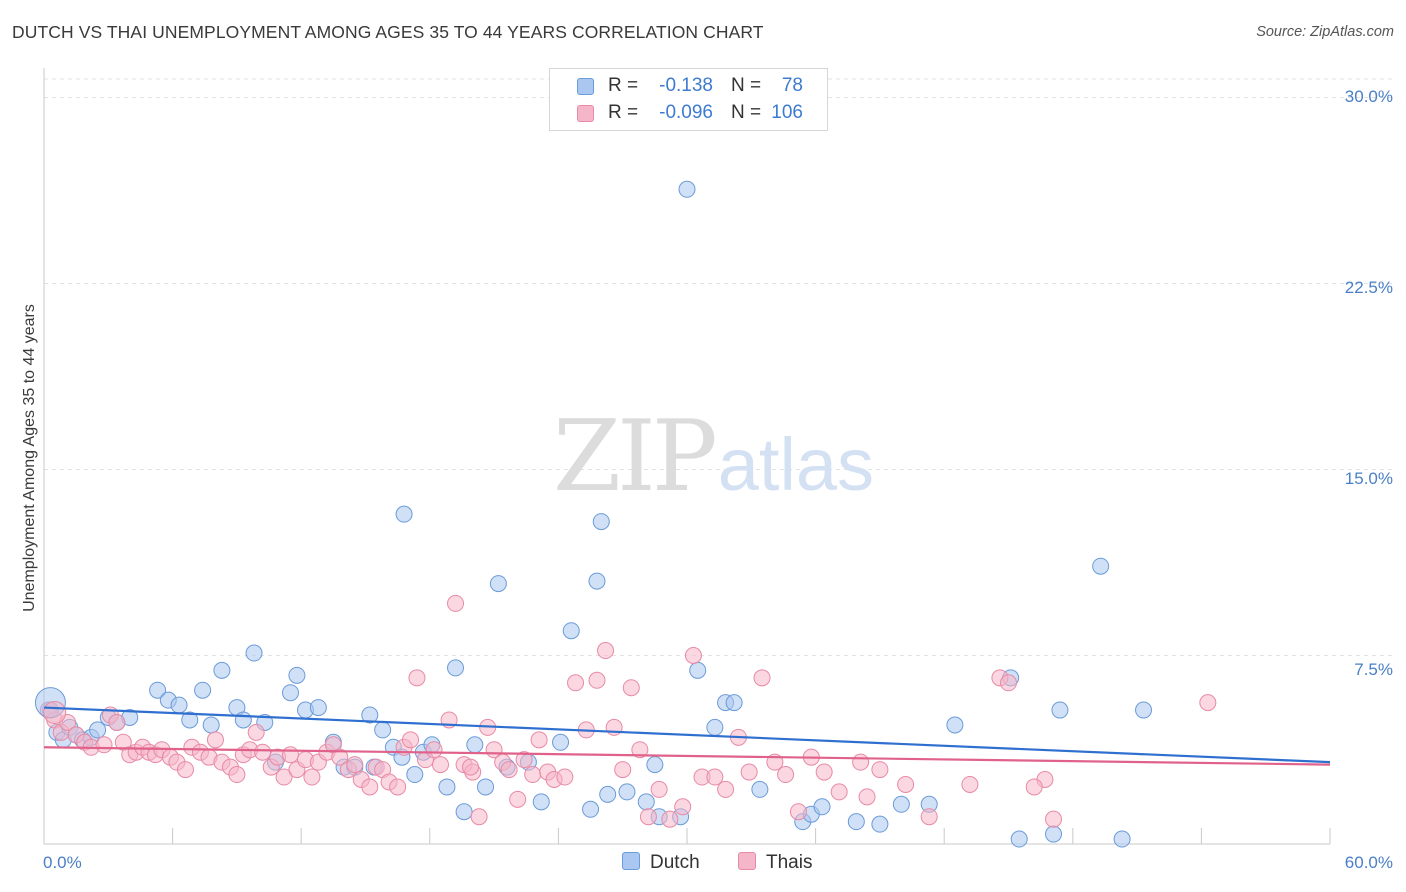 The width and height of the screenshot is (1406, 892). I want to click on y-tick-label: 15.0%, so click(1368, 478).